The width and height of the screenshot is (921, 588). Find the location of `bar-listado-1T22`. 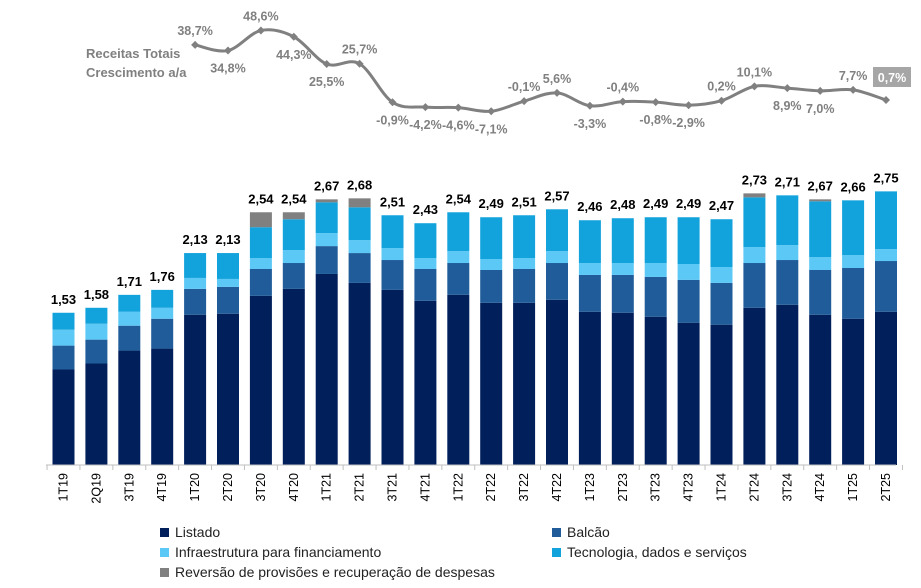

bar-listado-1T22 is located at coordinates (458, 379).